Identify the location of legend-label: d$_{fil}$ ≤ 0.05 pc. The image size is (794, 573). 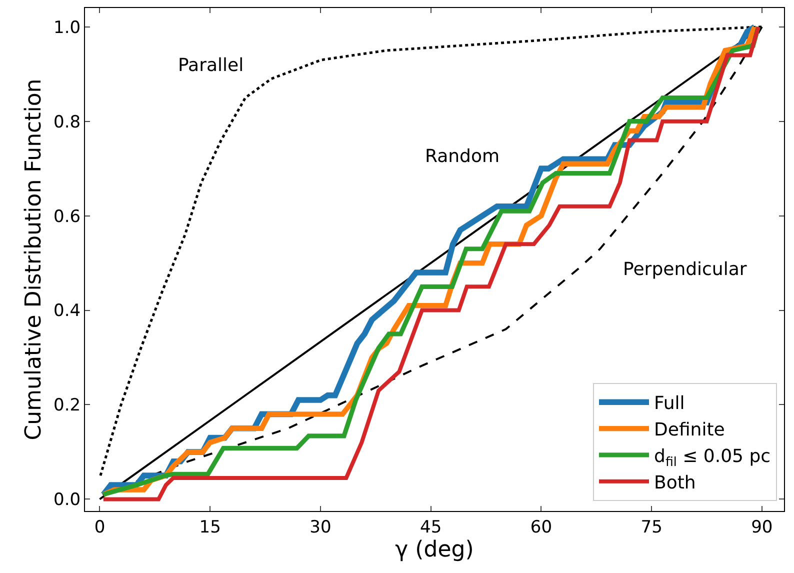
(712, 457).